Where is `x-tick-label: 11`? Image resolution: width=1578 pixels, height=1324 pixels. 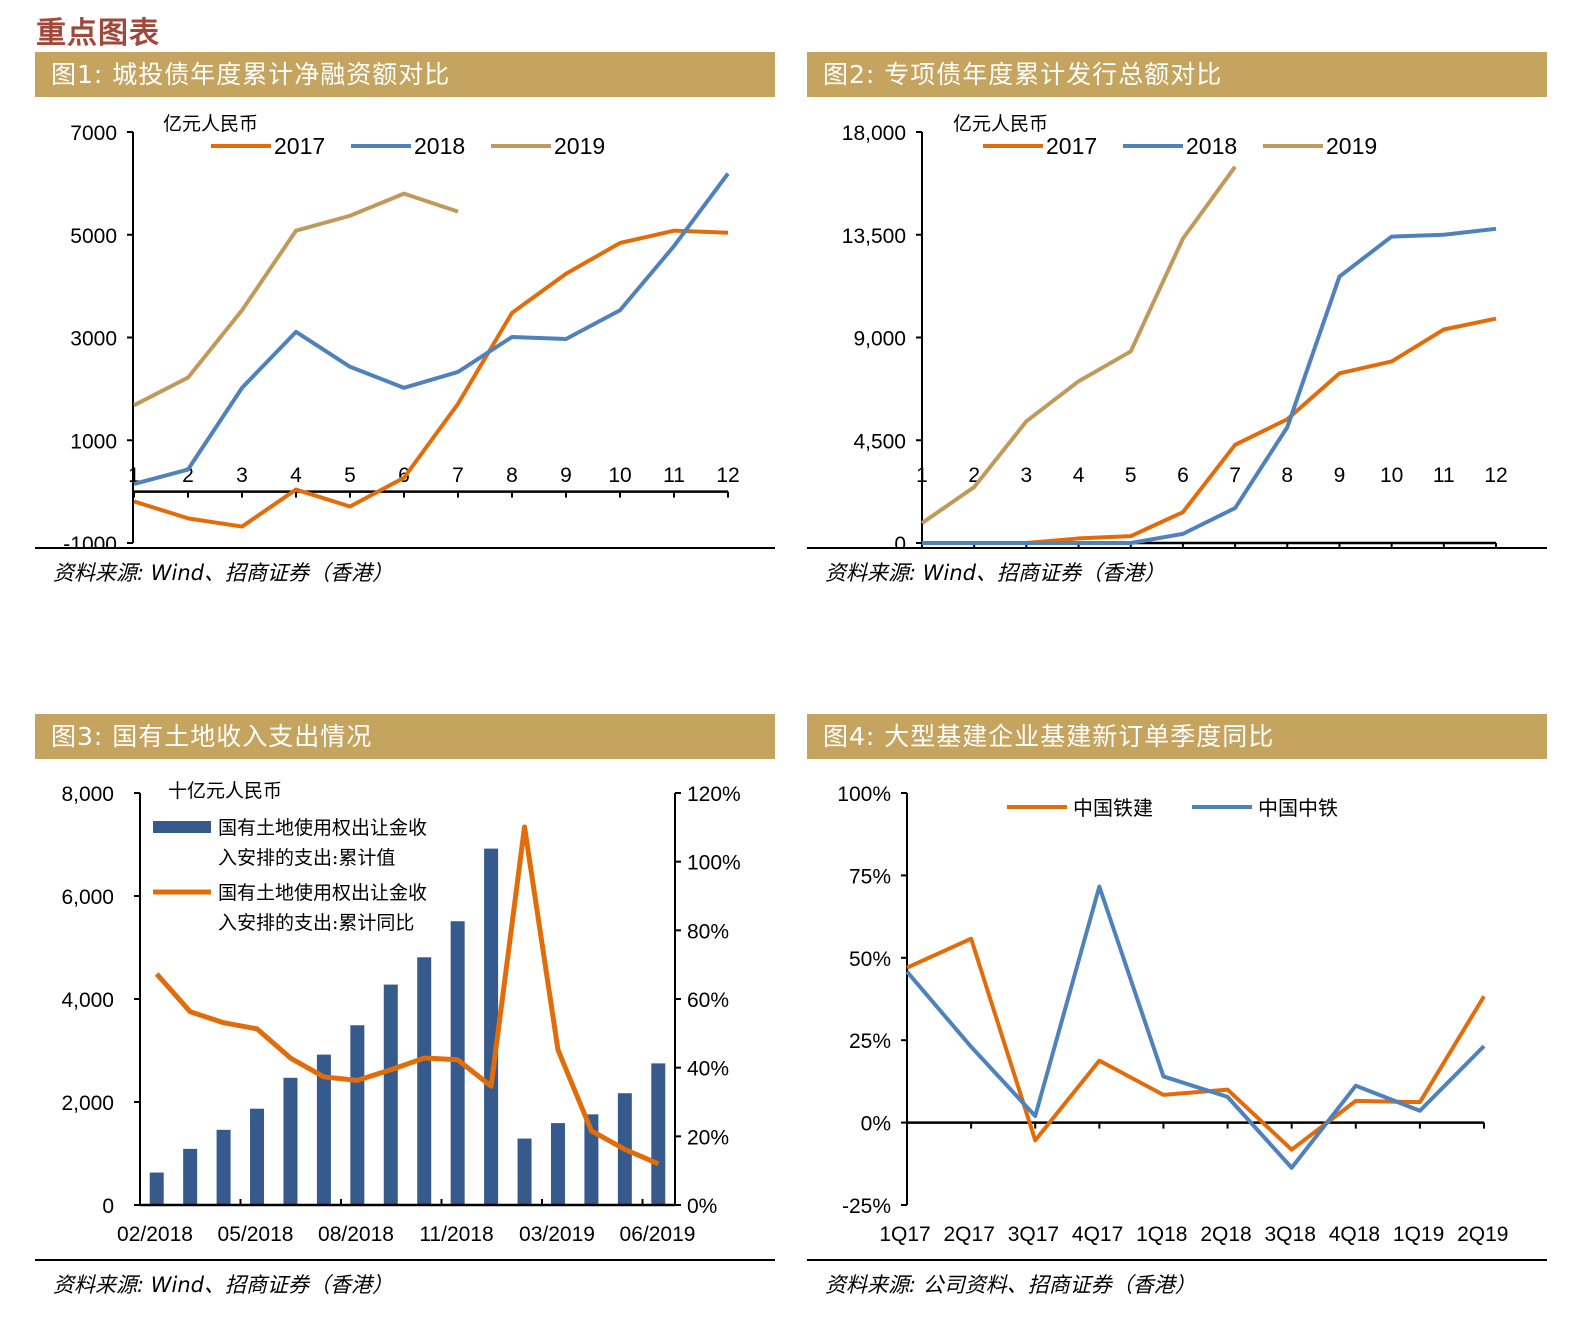
x-tick-label: 11 is located at coordinates (674, 475).